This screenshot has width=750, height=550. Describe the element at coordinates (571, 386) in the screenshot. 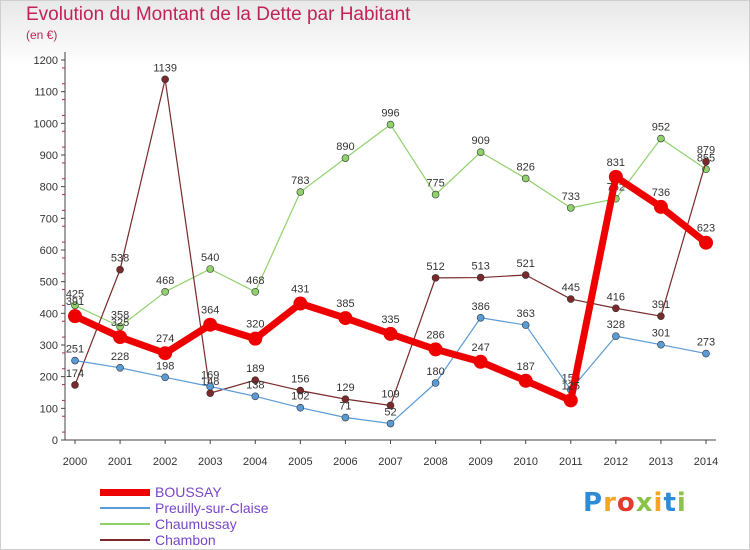

I see `data-label-boussay: 125` at that location.